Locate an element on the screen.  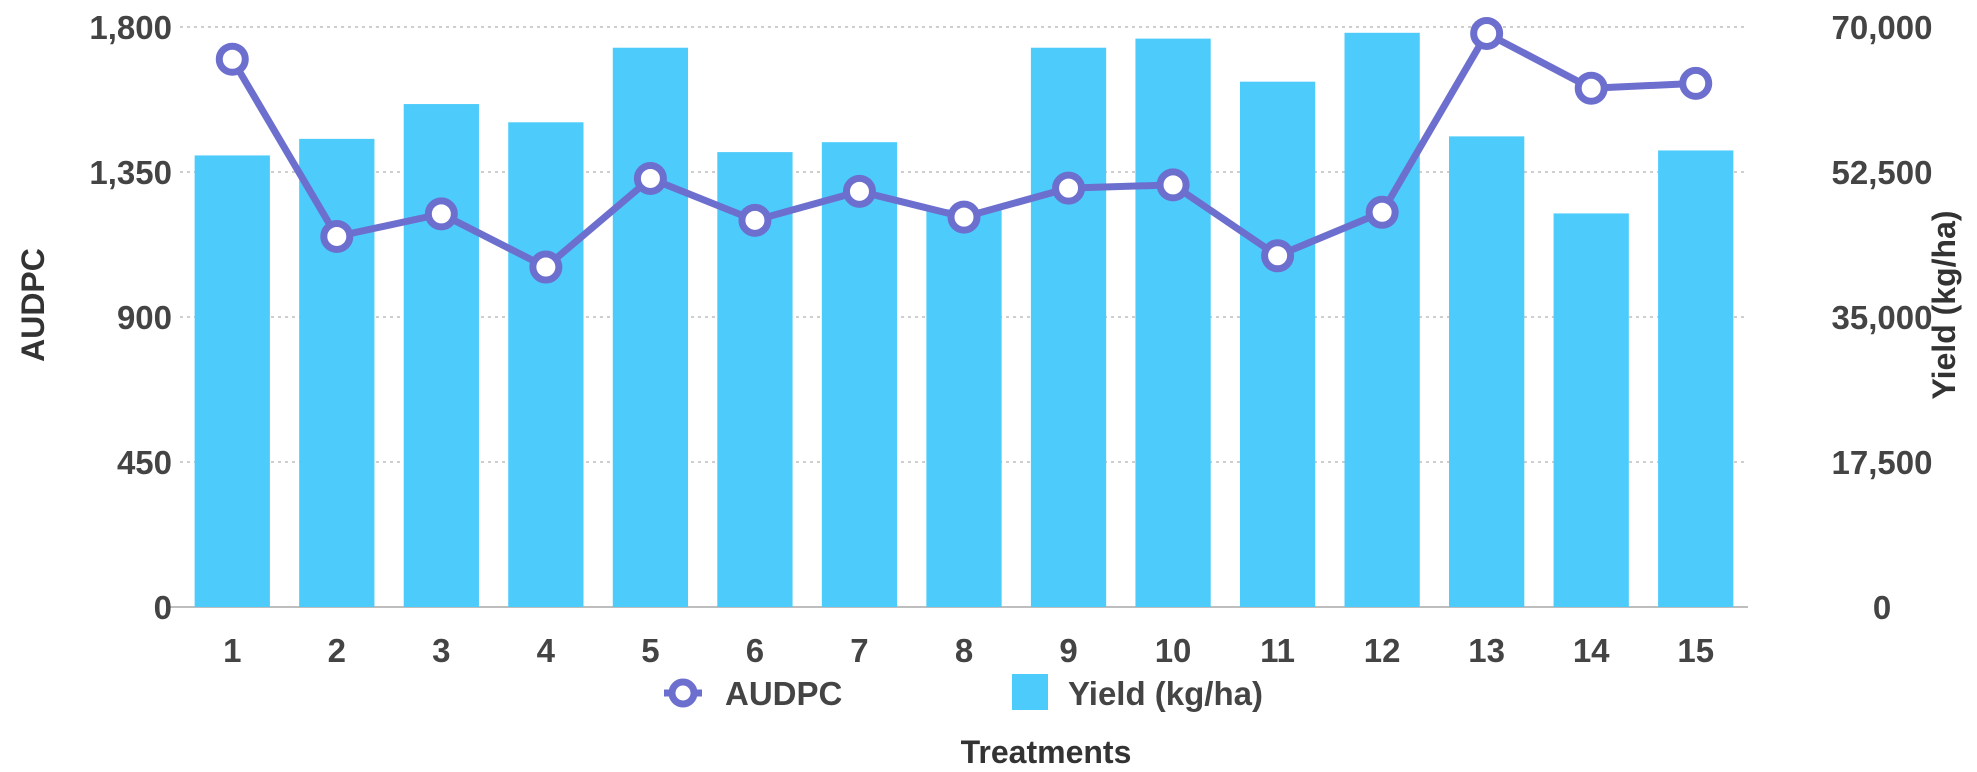
legend-item-yield: Yield (kg/ha) is located at coordinates (1137, 693).